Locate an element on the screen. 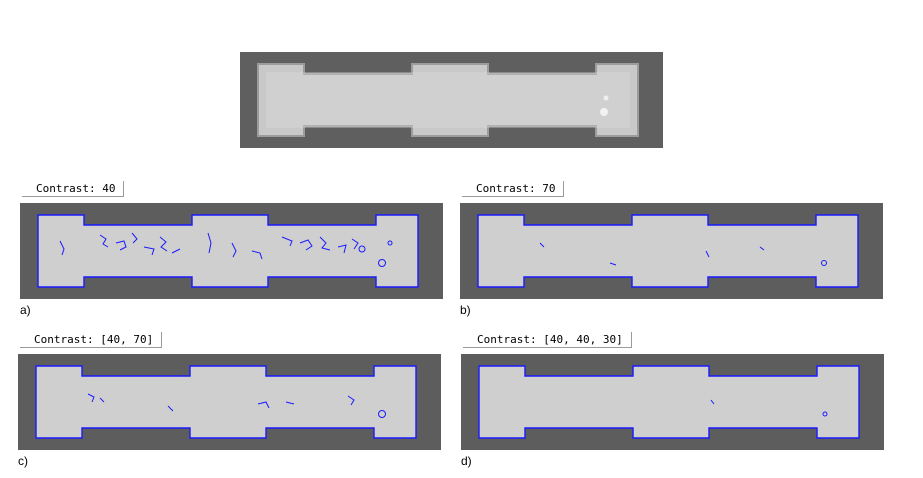 This screenshot has height=478, width=923. specimen-svg-a is located at coordinates (231, 251).